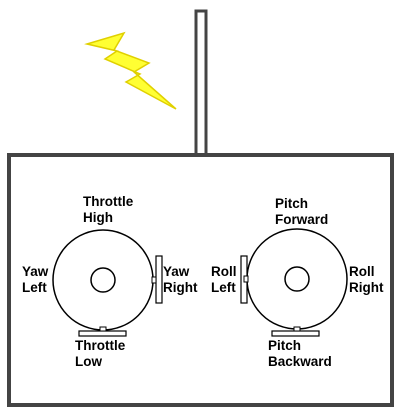  I want to click on yaw-left-label: Yaw Left, so click(37, 279).